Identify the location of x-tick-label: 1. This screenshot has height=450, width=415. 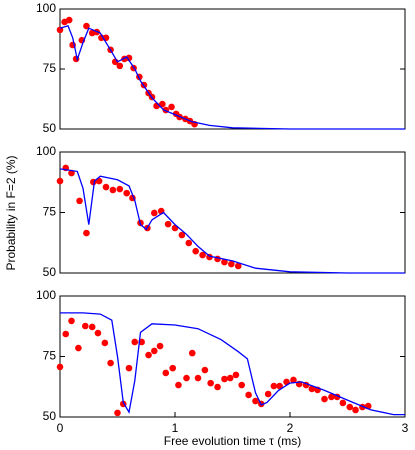
(175, 428).